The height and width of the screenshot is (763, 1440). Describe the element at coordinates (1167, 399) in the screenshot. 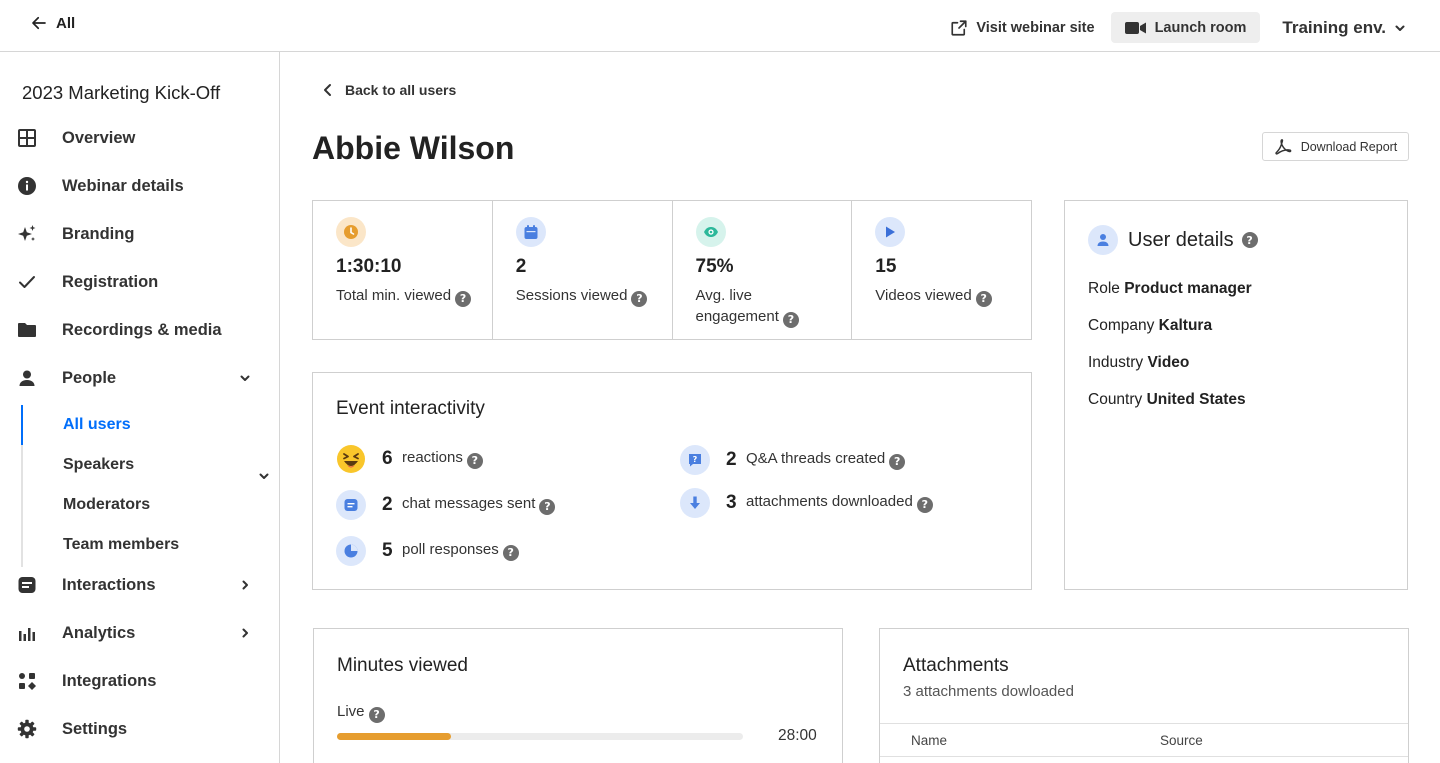

I see `user-detail-country: Country United States` at that location.